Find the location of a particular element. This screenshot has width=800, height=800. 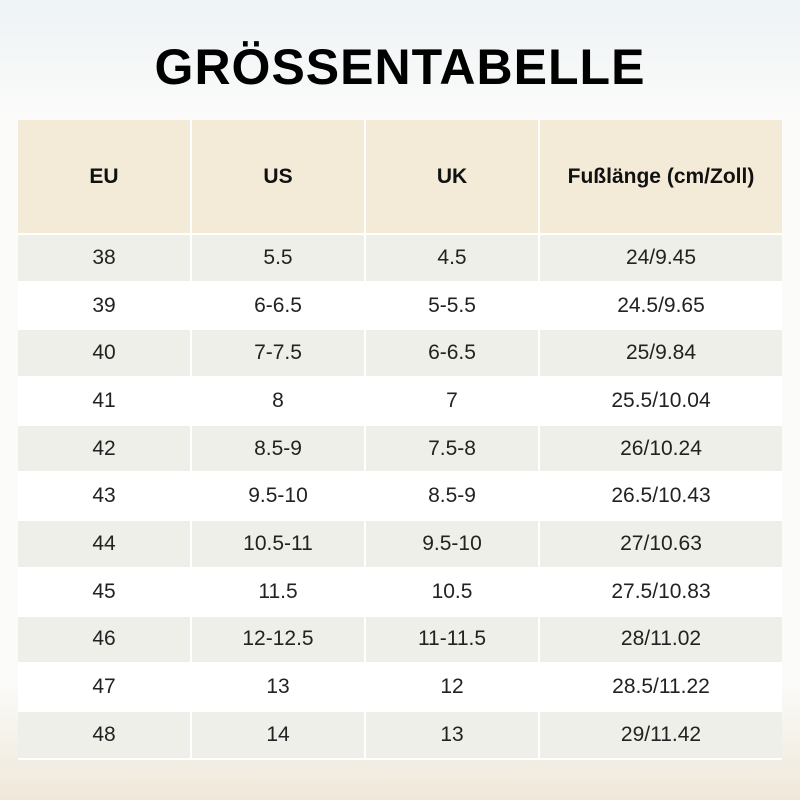

table-cell: 39 is located at coordinates (105, 306).